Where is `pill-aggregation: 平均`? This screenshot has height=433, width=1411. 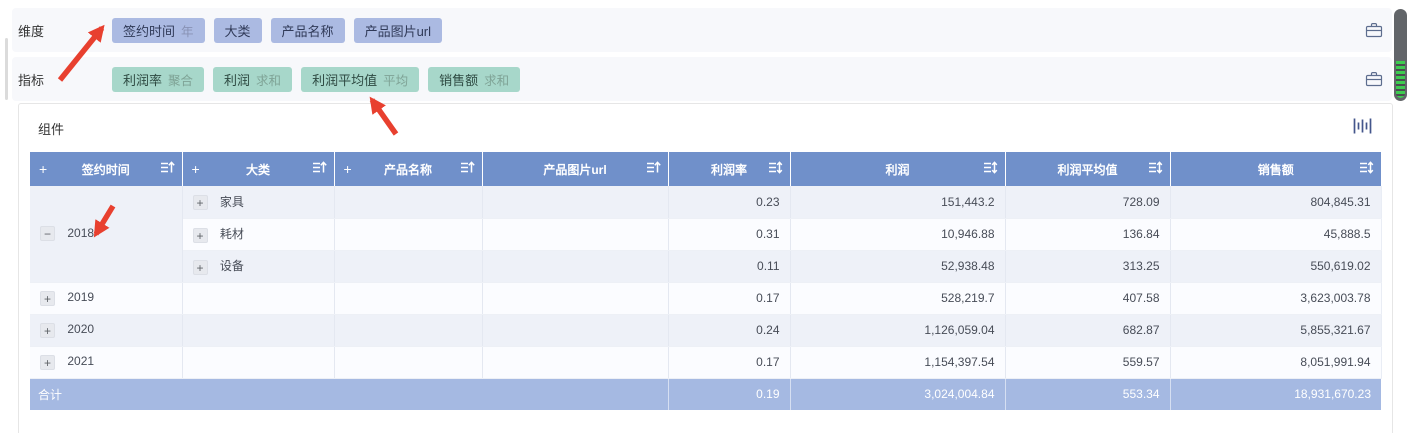 pill-aggregation: 平均 is located at coordinates (396, 80).